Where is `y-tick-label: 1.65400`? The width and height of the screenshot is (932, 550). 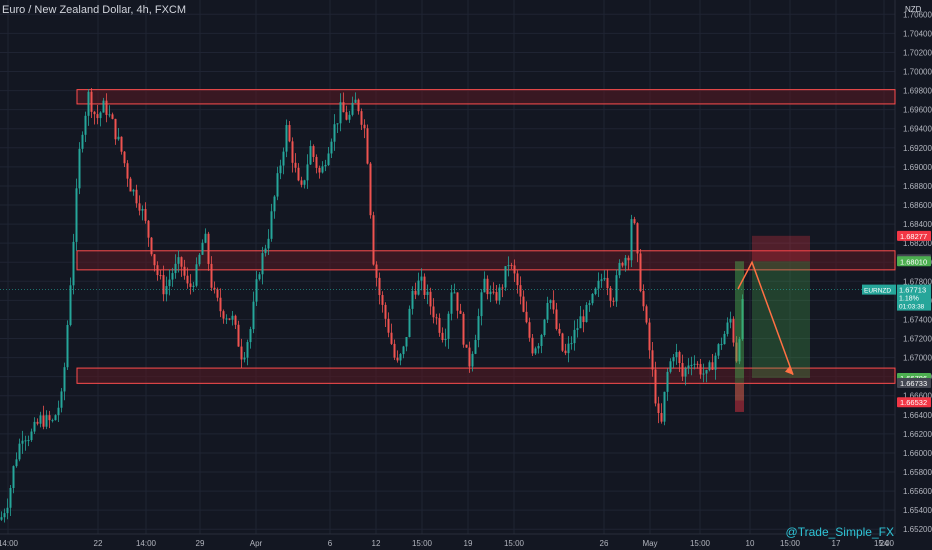
y-tick-label: 1.65400 is located at coordinates (917, 510).